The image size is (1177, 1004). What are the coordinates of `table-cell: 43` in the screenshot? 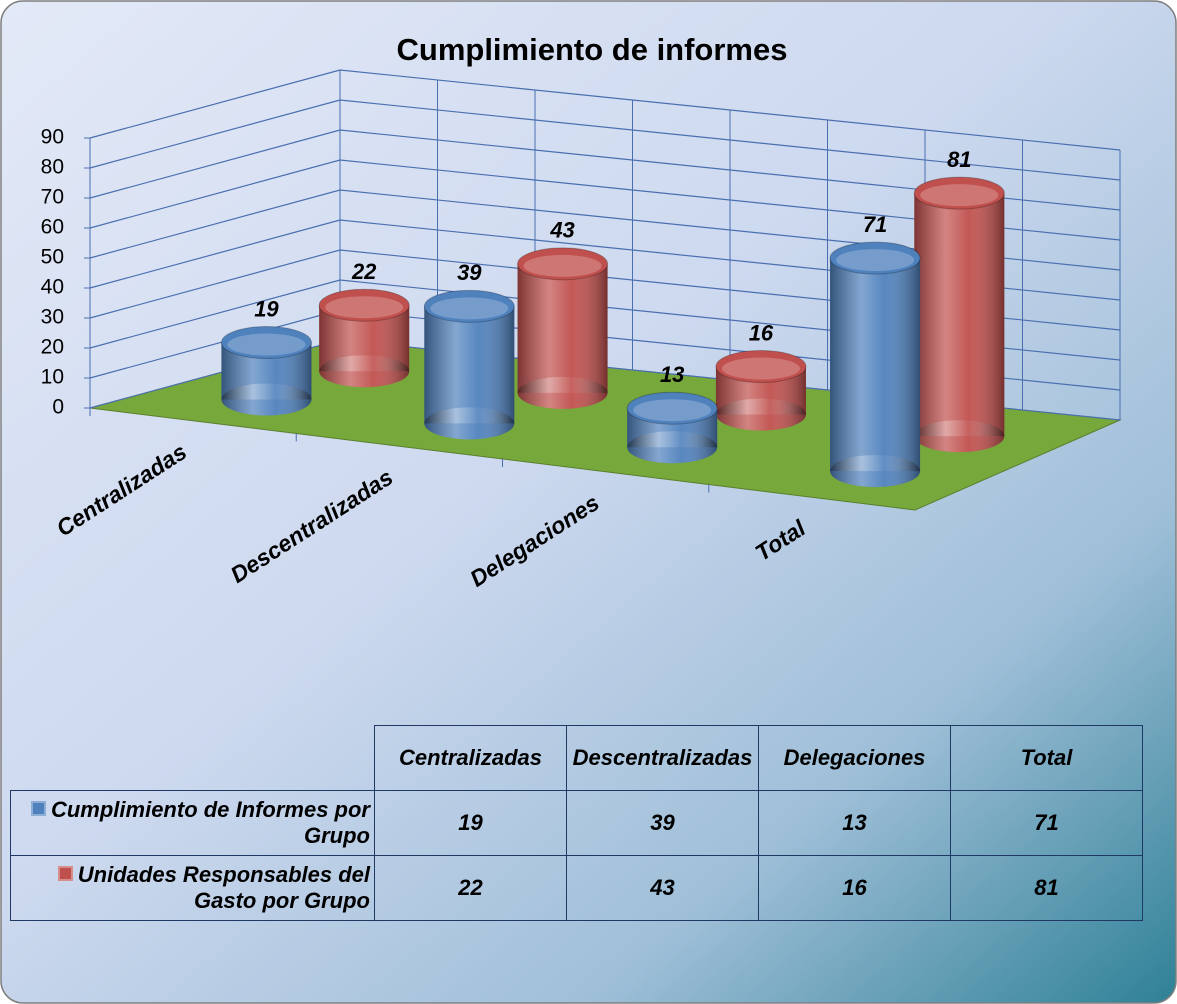 It's located at (662, 888).